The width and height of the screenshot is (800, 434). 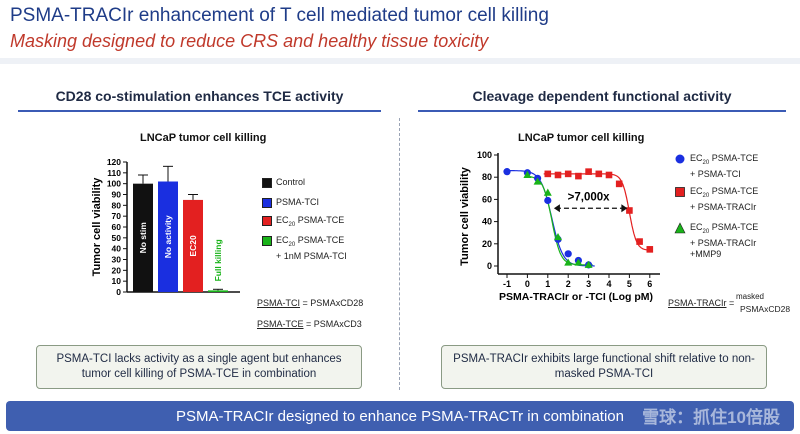 What do you see at coordinates (581, 138) in the screenshot?
I see `dose-chart-title: LNCaP tumor cell killing` at bounding box center [581, 138].